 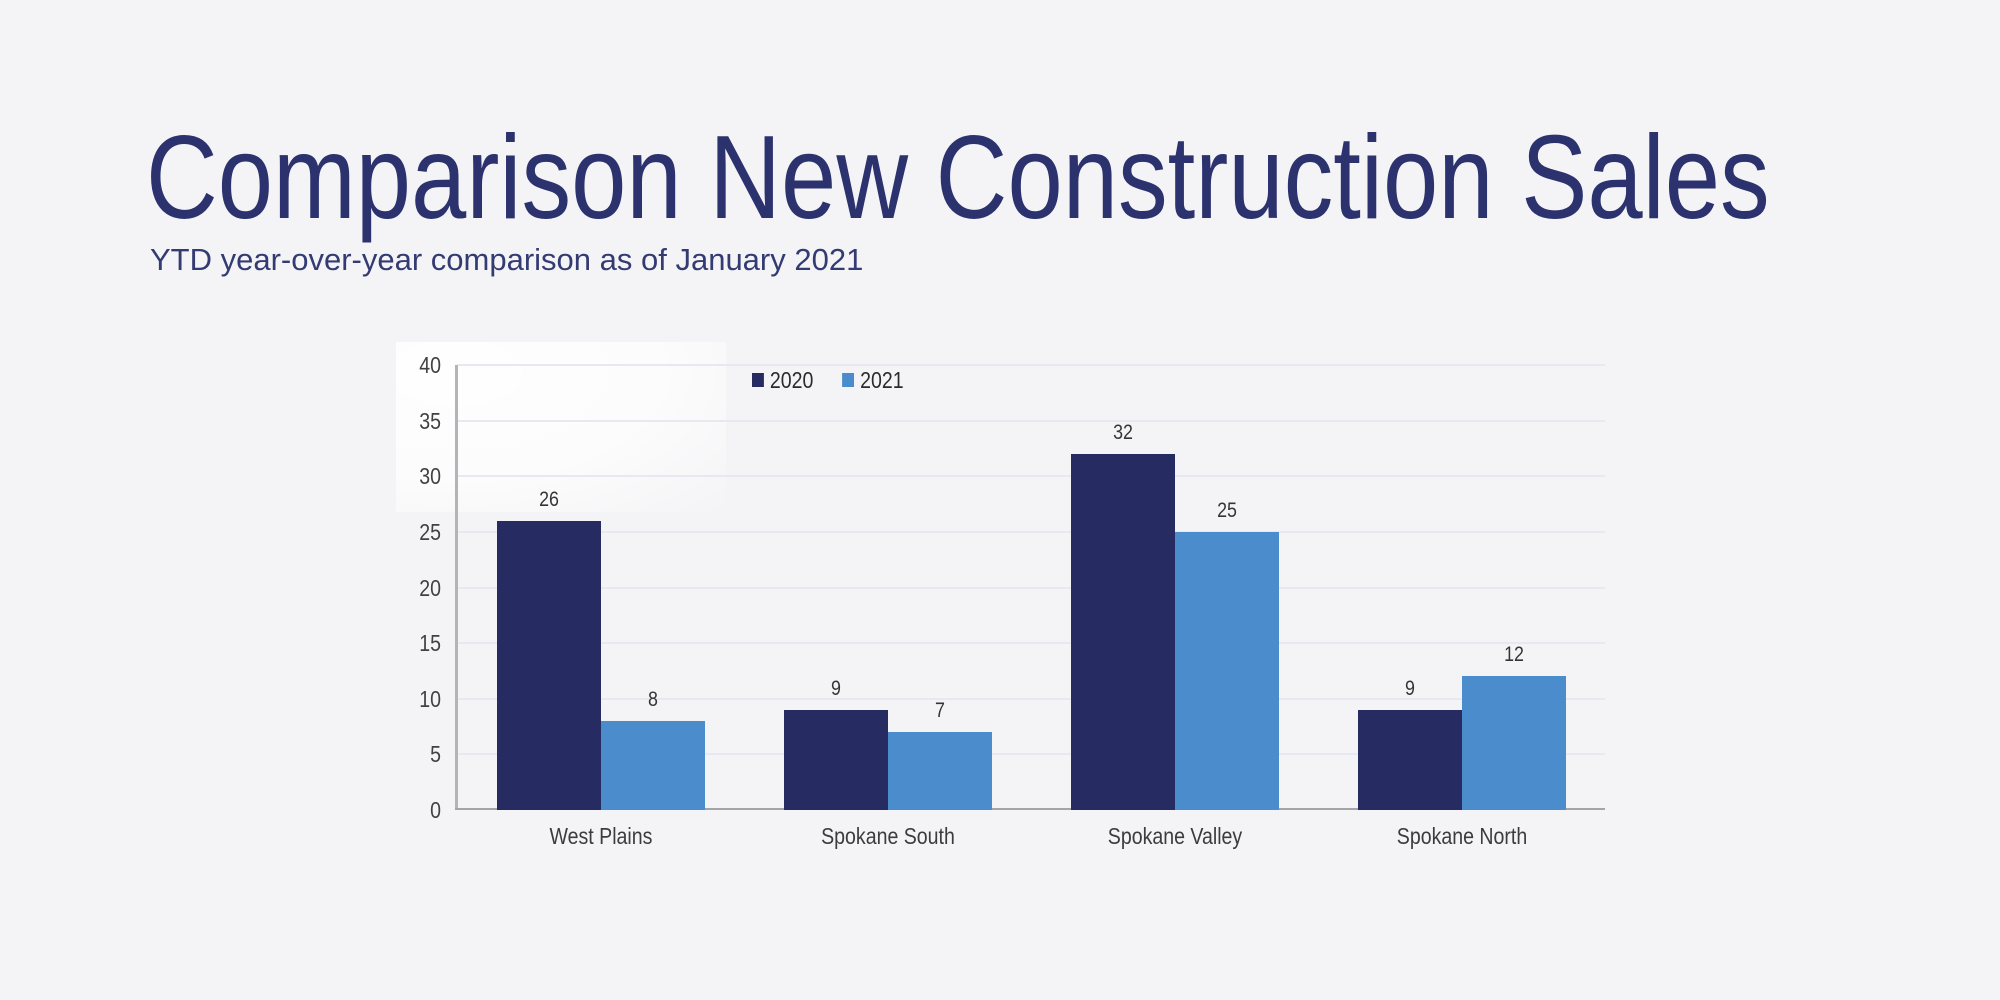 I want to click on value-label-2021-spokane-north: 12, so click(x=1513, y=654).